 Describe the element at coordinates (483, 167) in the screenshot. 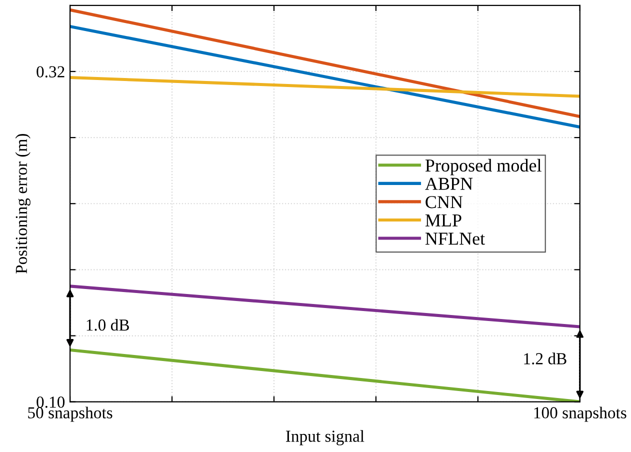

I see `legend-label: Proposed model` at that location.